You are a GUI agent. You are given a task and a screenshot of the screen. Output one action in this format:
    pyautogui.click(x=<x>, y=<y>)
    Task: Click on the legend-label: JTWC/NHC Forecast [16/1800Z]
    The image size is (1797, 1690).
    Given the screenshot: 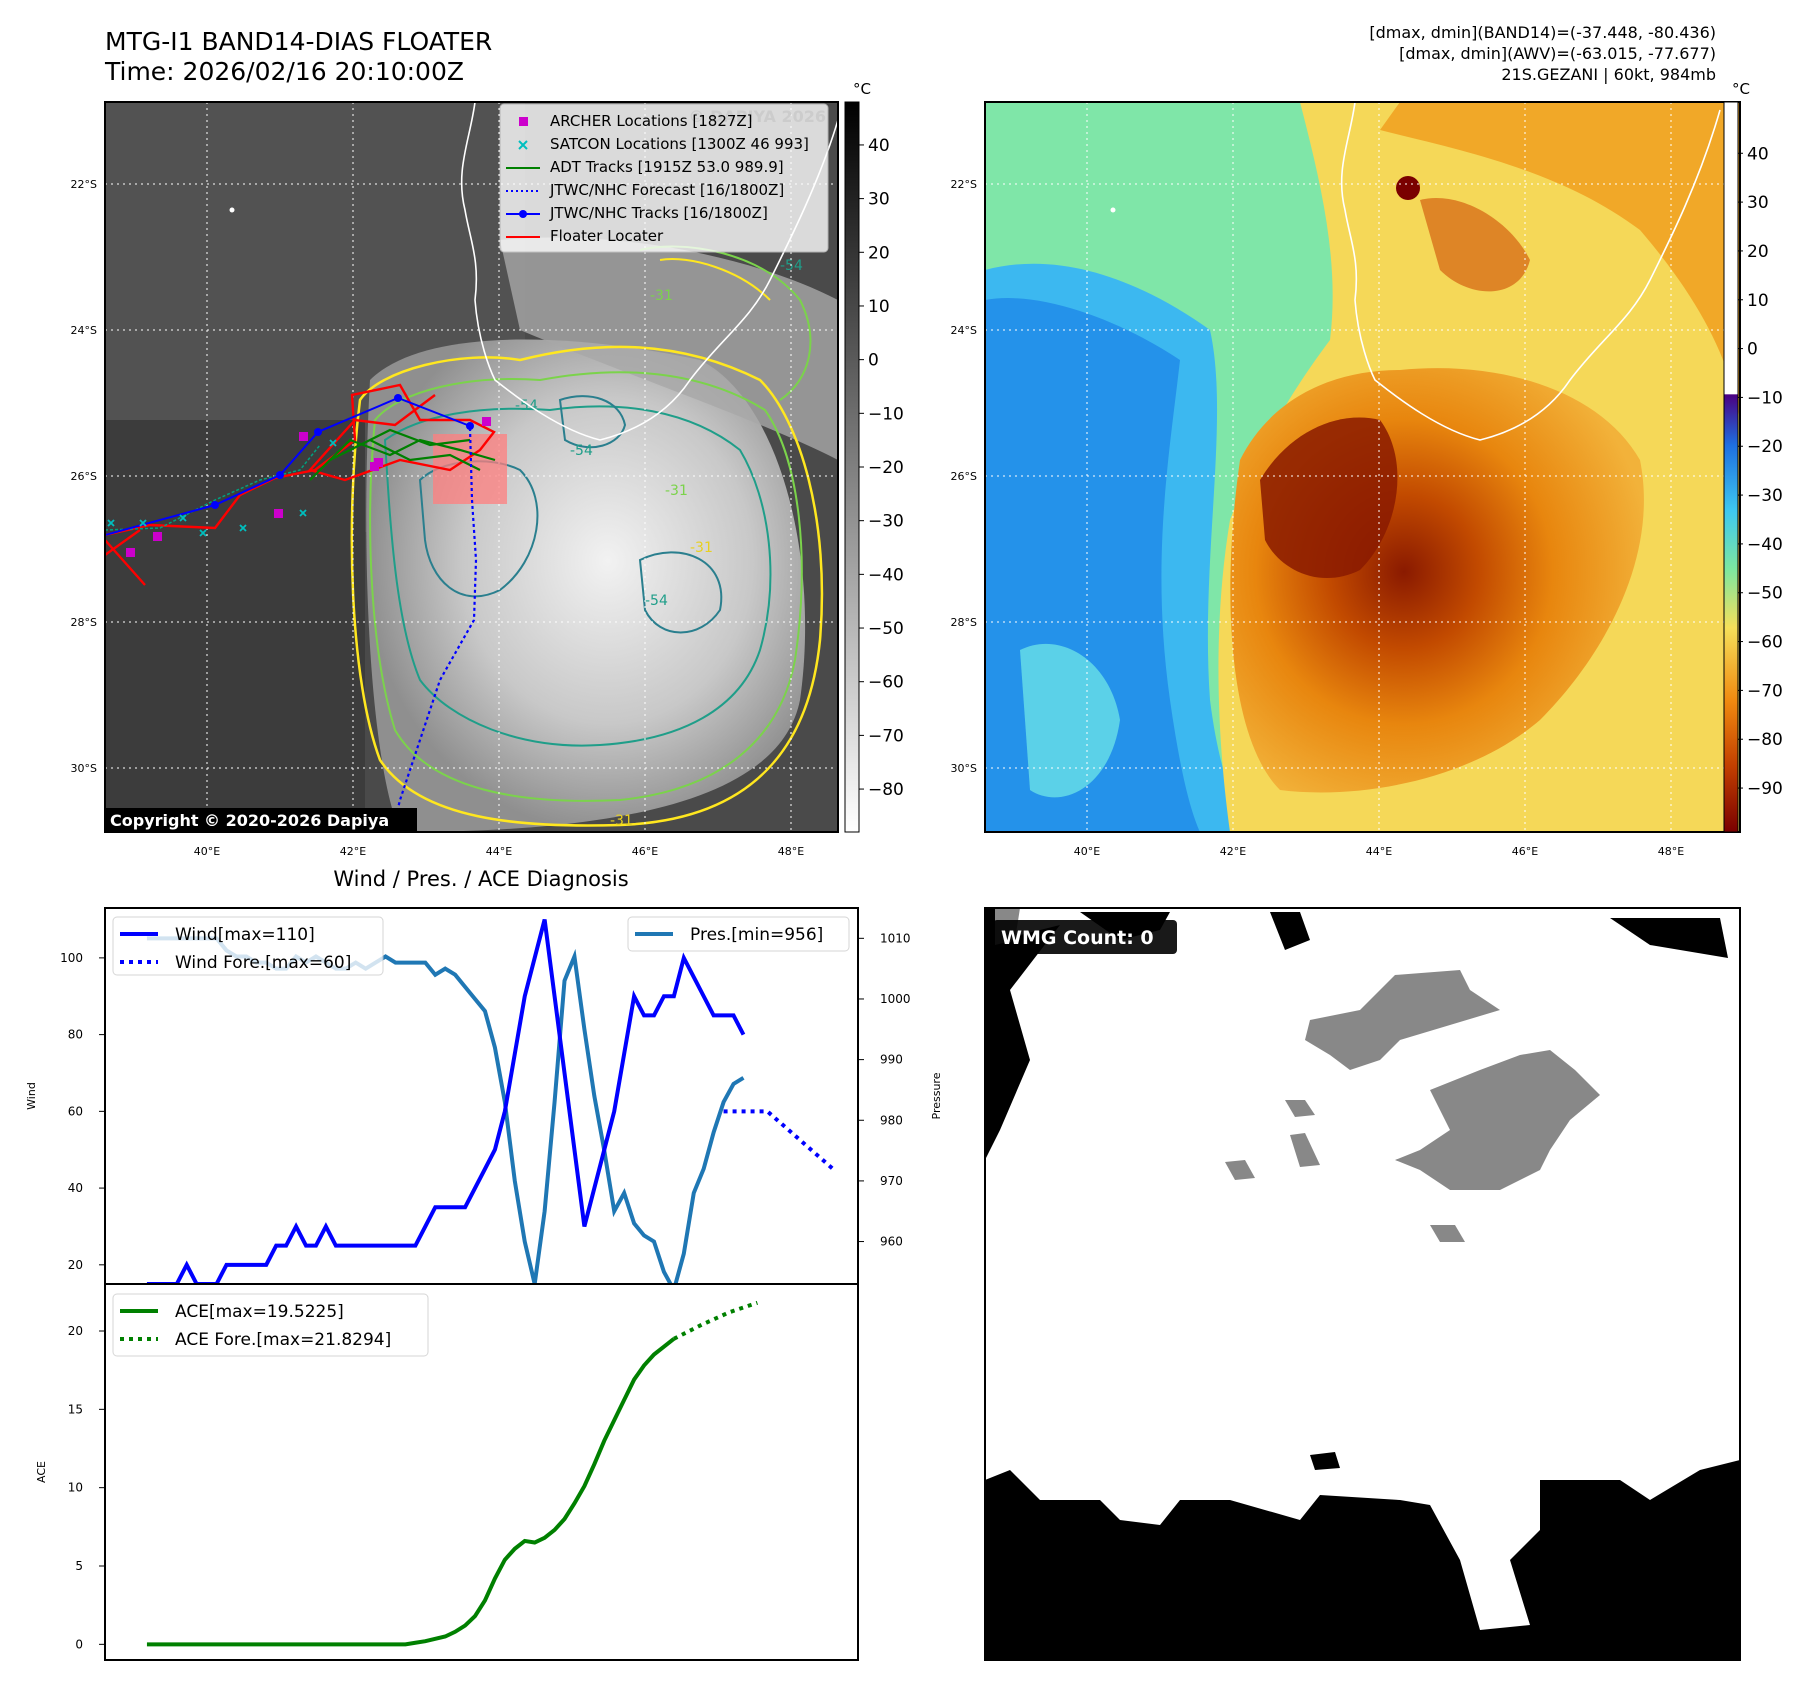 What is the action you would take?
    pyautogui.click(x=666, y=190)
    